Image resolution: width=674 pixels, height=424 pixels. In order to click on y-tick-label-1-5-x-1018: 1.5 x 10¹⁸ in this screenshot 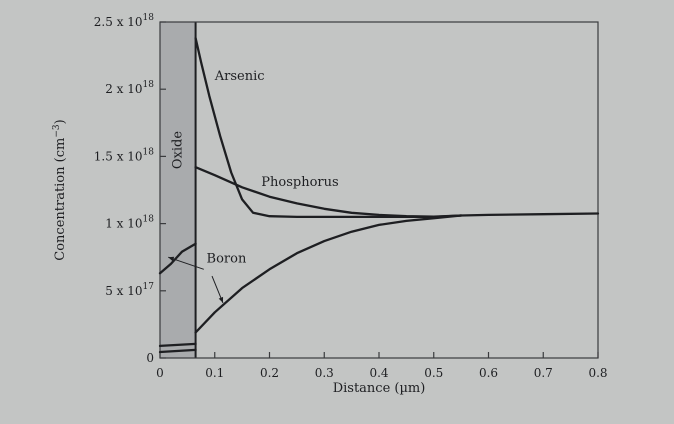, I will do `click(124, 155)`.